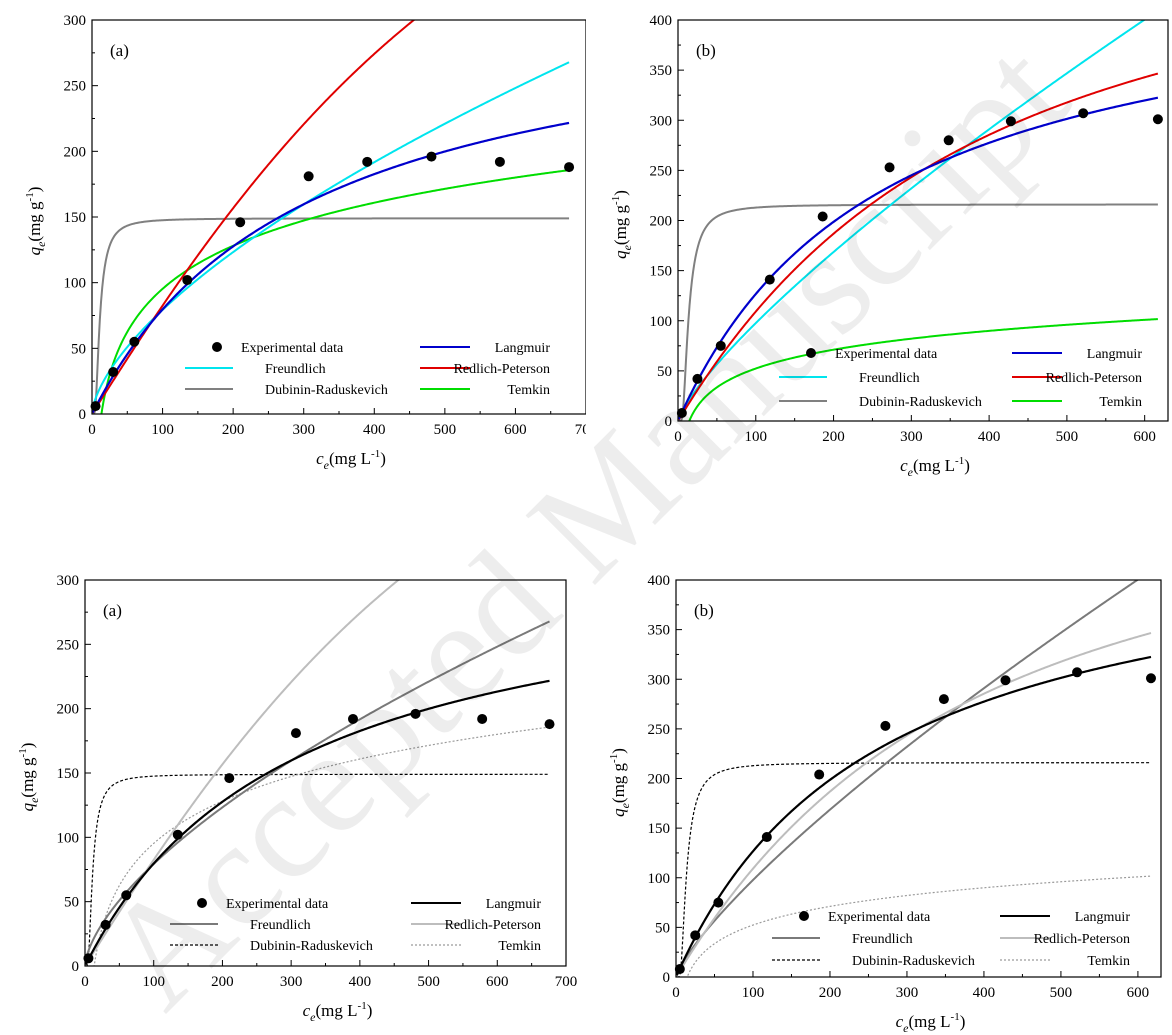 Image resolution: width=1172 pixels, height=1035 pixels. What do you see at coordinates (625, 805) in the screenshot?
I see `y-label-sub: e` at bounding box center [625, 805].